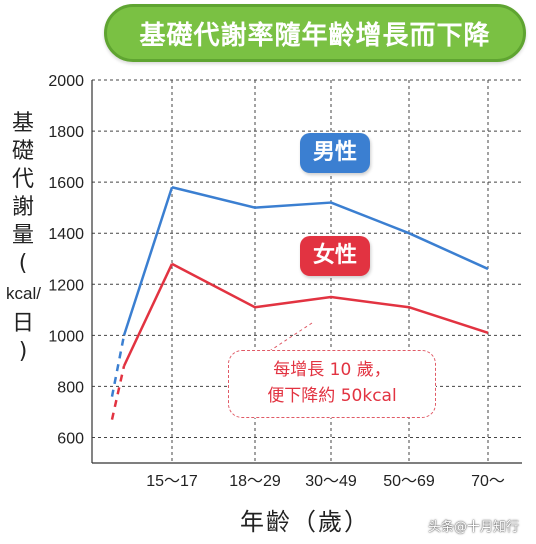  What do you see at coordinates (488, 481) in the screenshot?
I see `x-tick-label: 70～` at bounding box center [488, 481].